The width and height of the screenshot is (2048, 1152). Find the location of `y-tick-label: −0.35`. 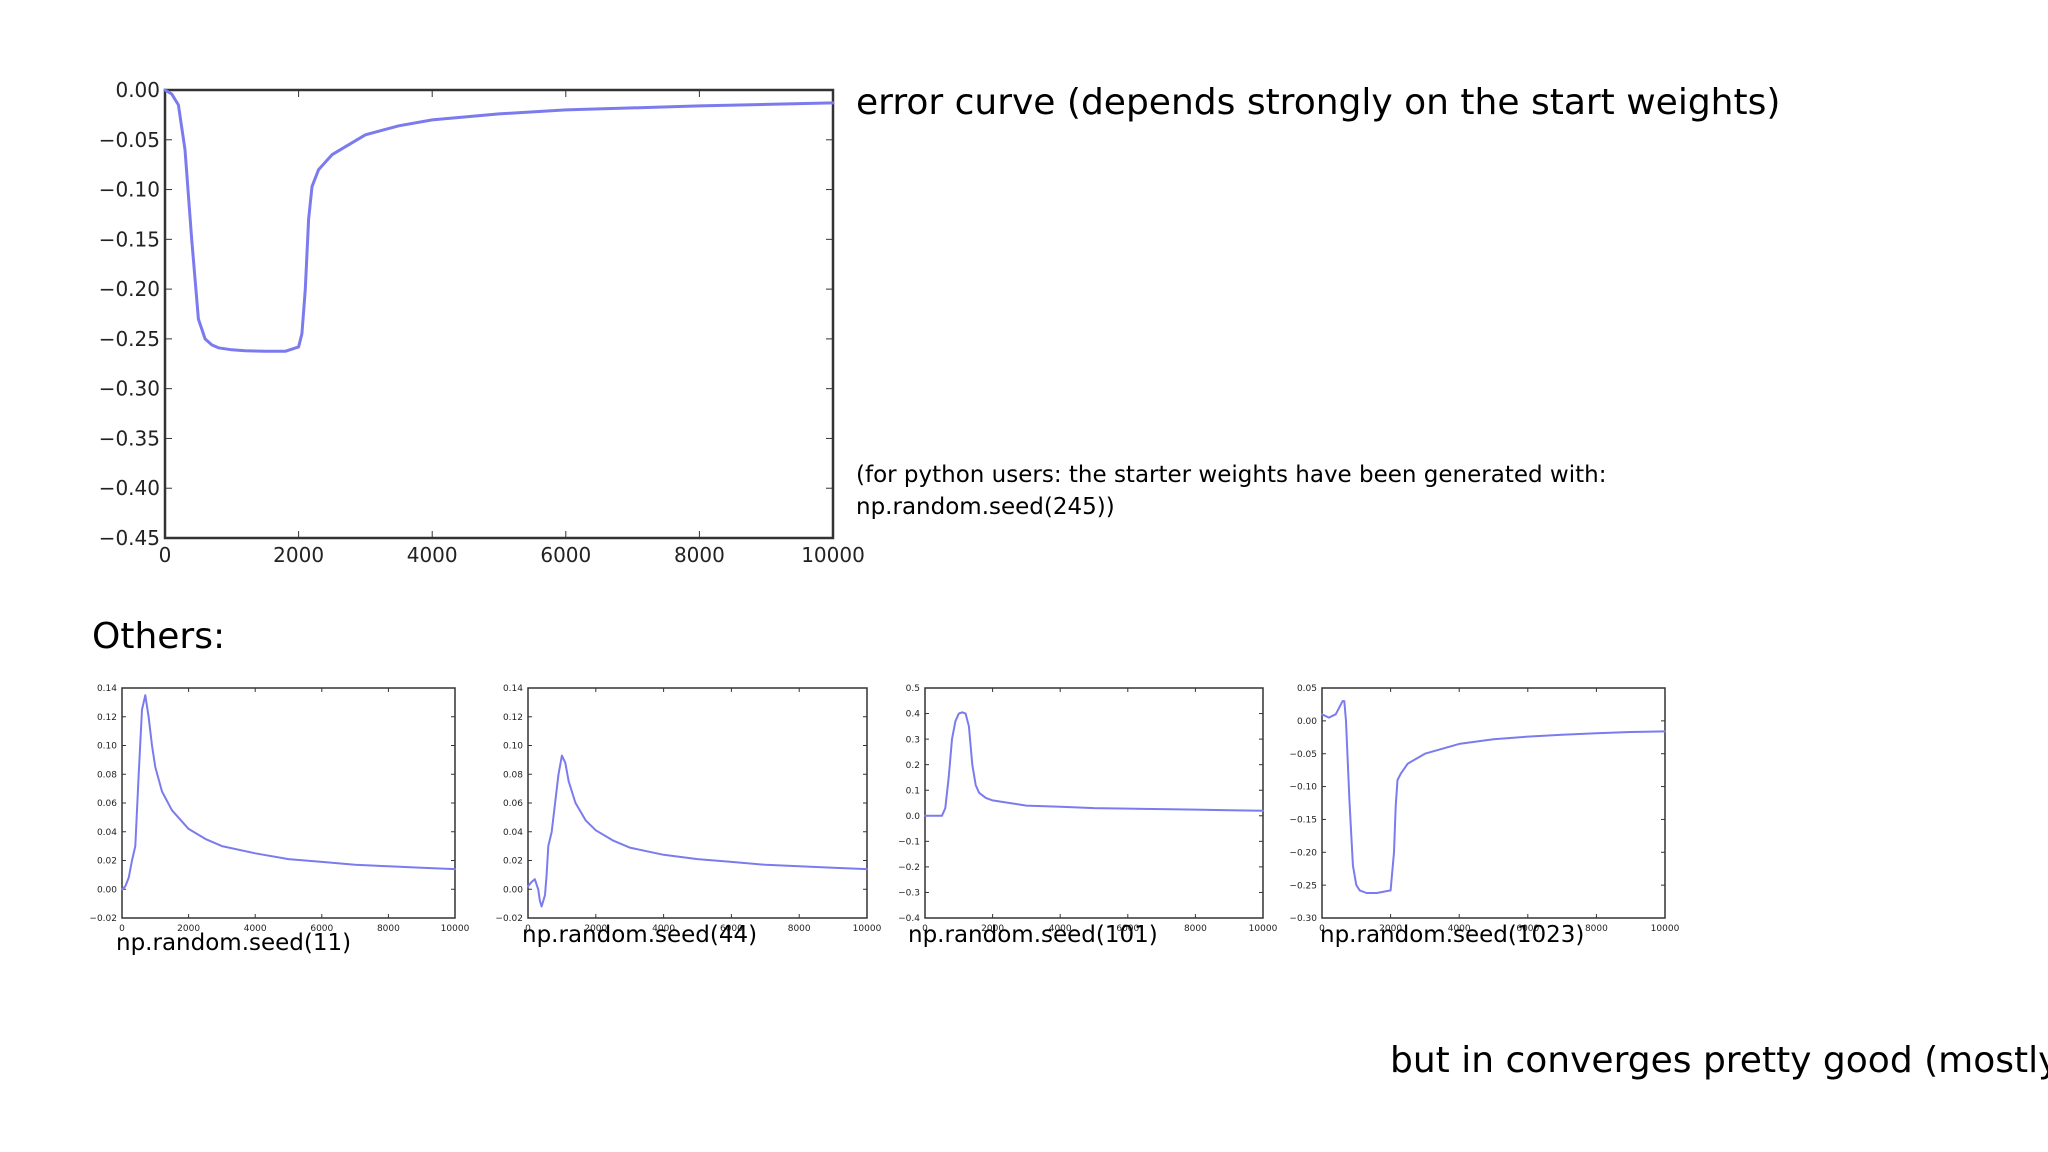

y-tick-label: −0.35 is located at coordinates (129, 438).